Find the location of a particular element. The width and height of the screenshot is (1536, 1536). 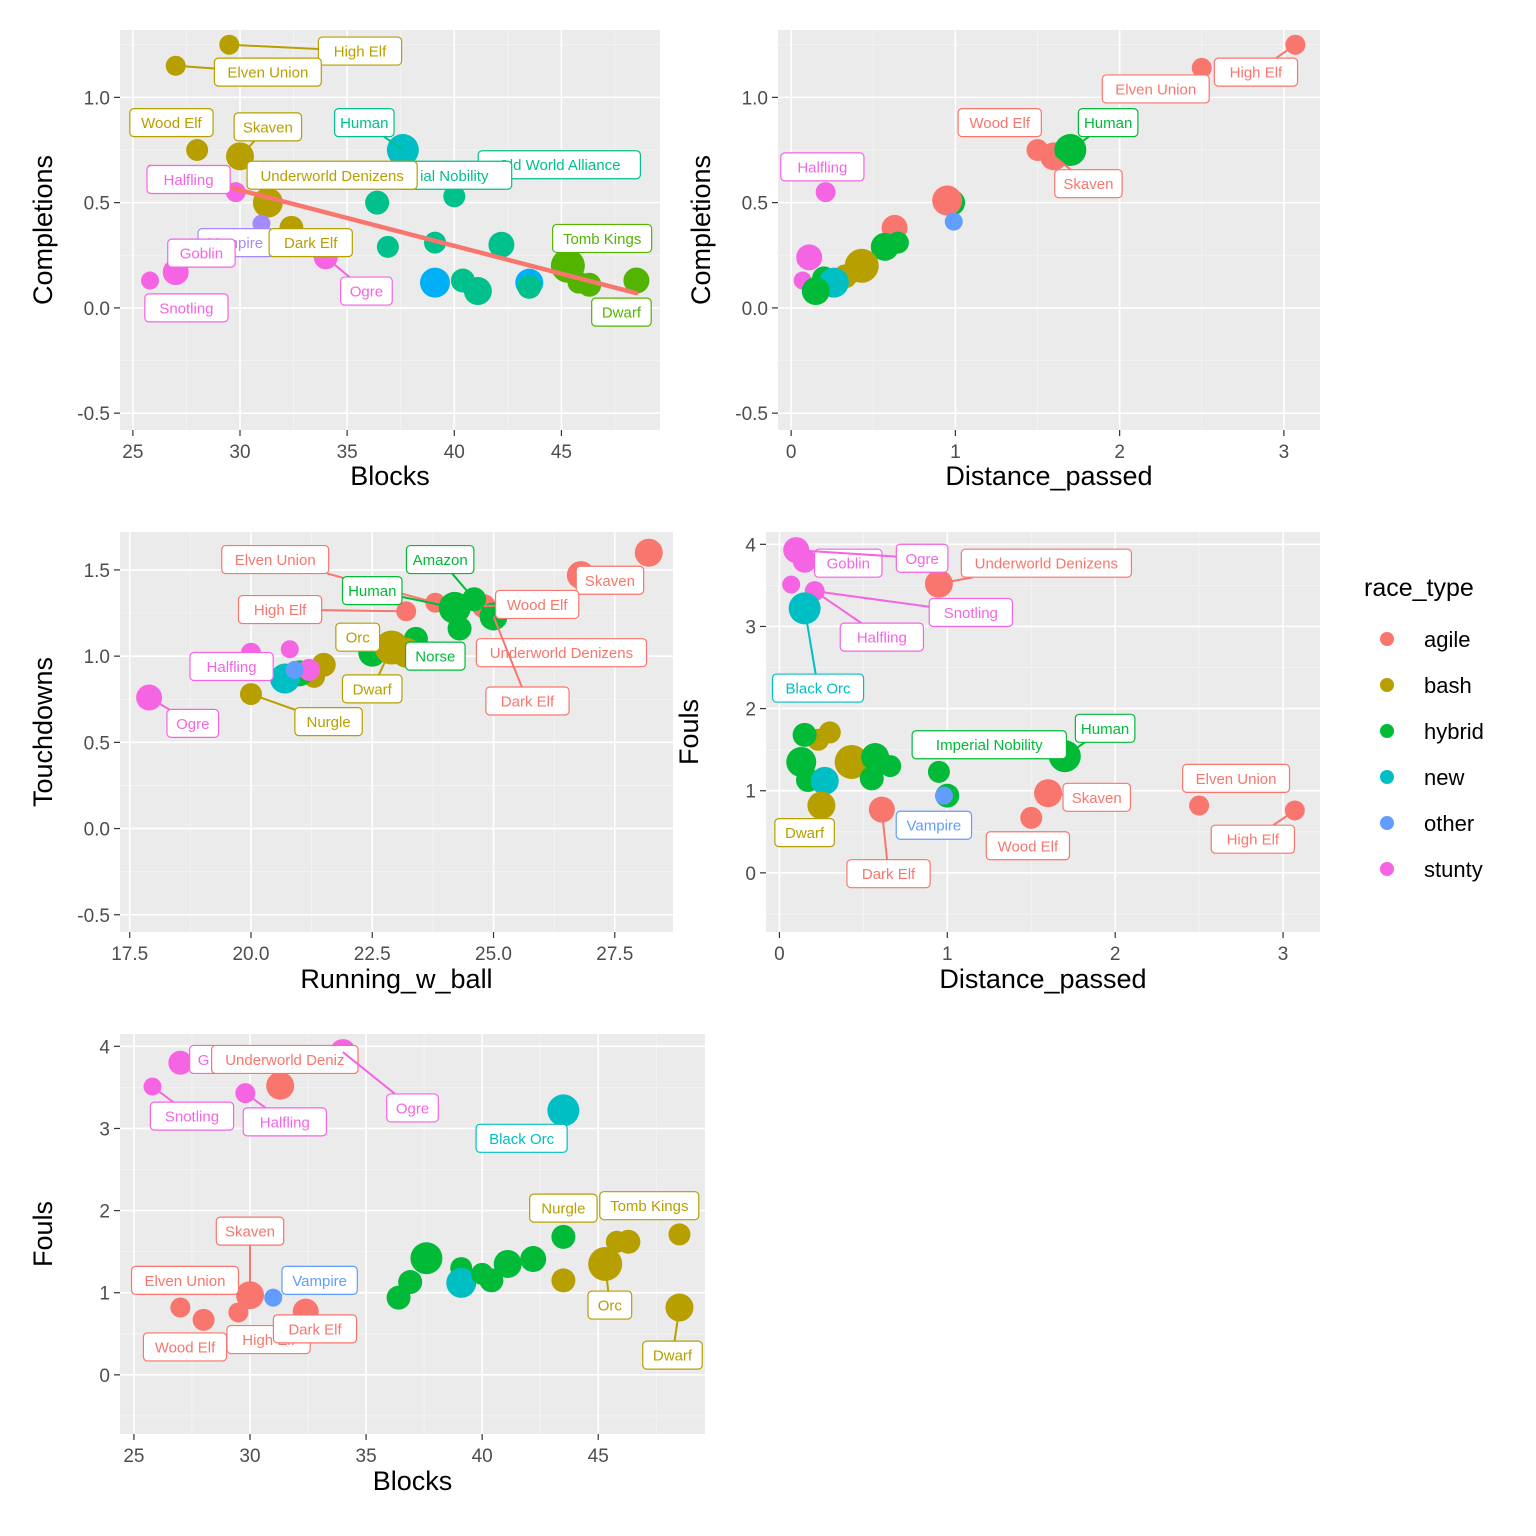

point-label-dwarf: Dwarf is located at coordinates (804, 833).